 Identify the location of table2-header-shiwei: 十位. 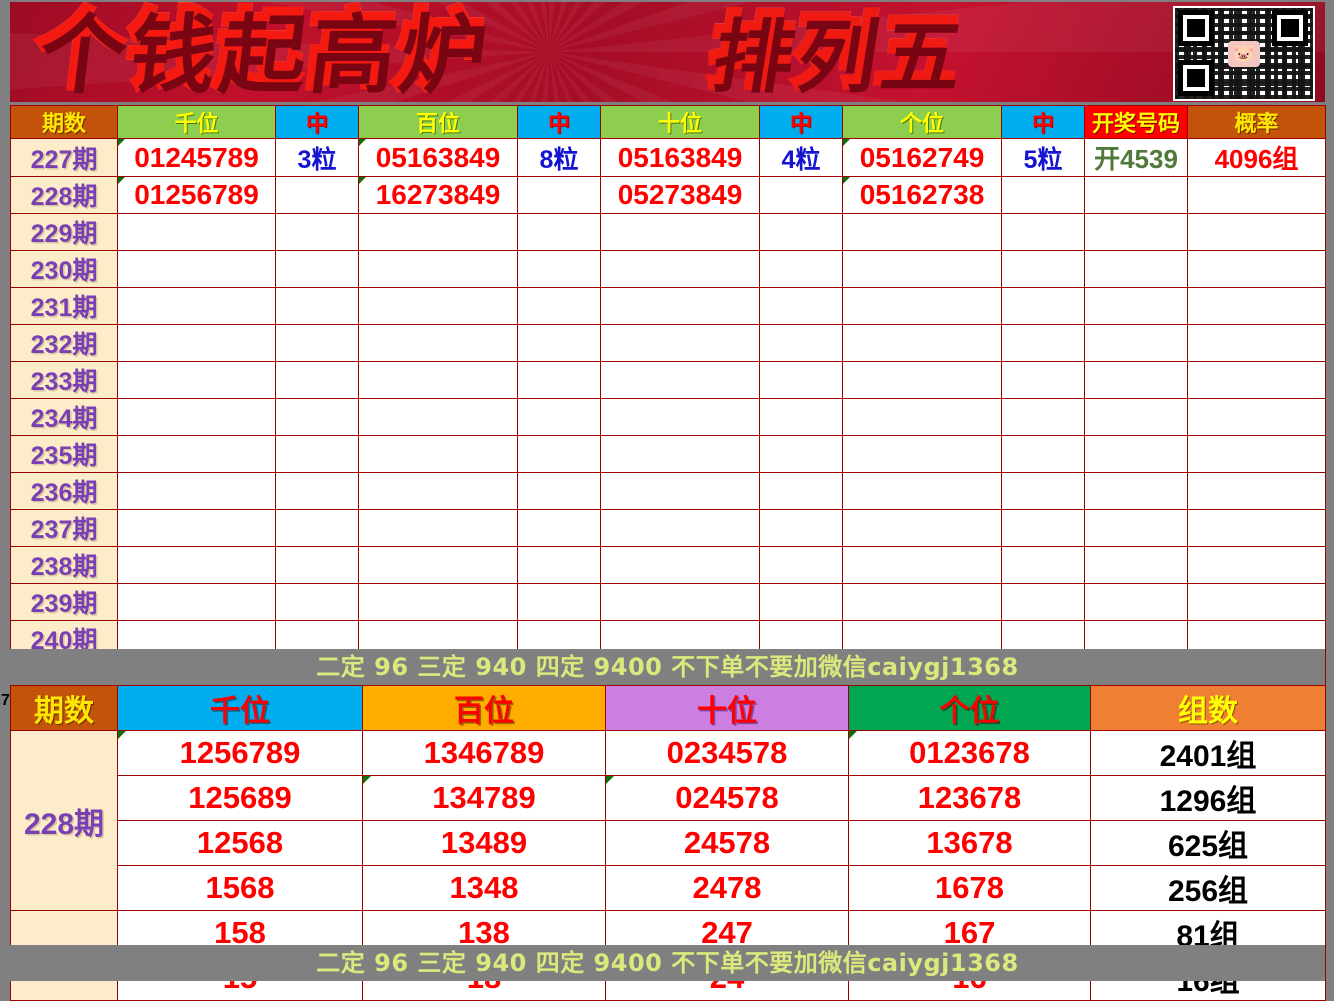
(727, 708).